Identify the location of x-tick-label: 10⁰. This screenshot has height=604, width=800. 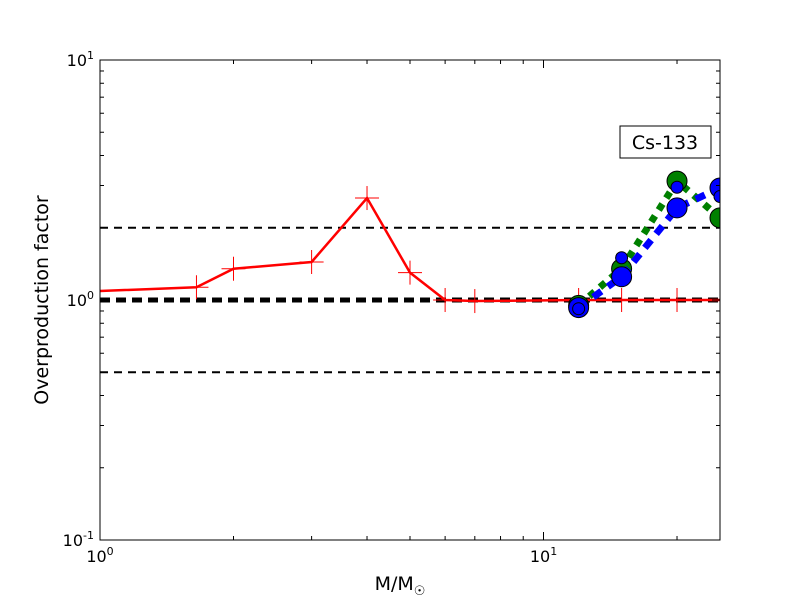
(99, 555).